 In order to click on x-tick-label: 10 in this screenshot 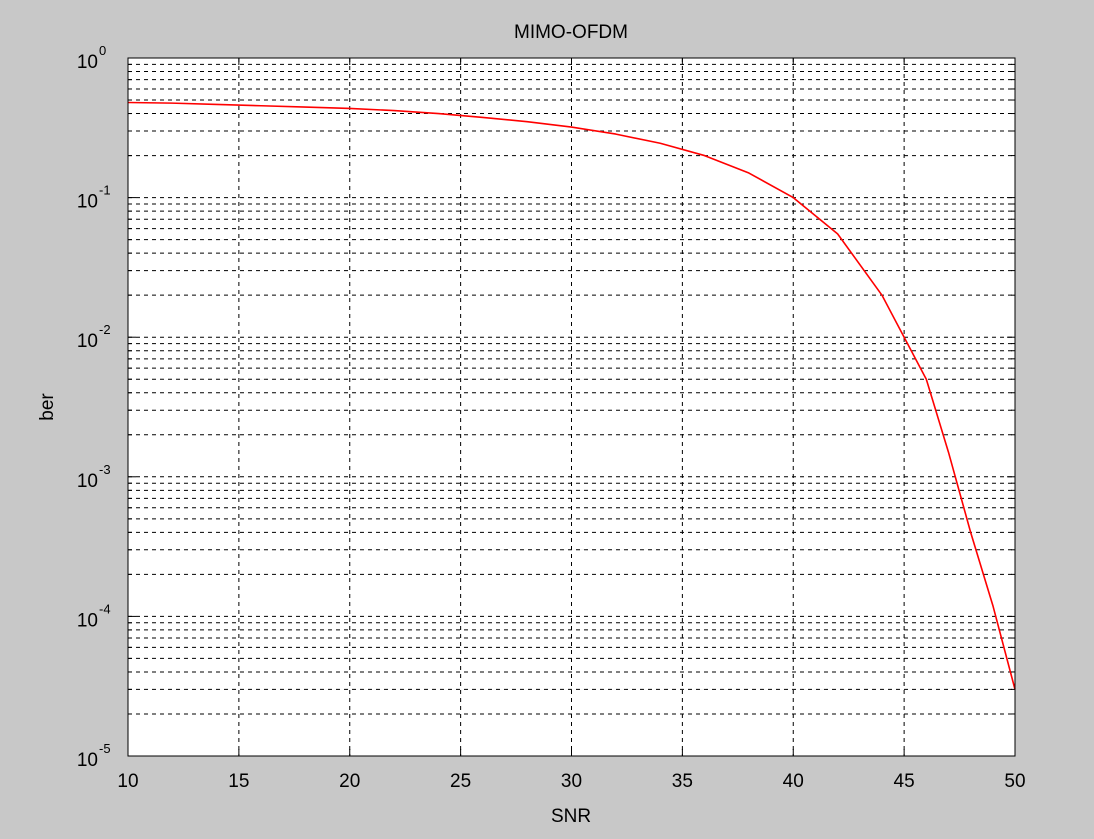, I will do `click(127, 781)`.